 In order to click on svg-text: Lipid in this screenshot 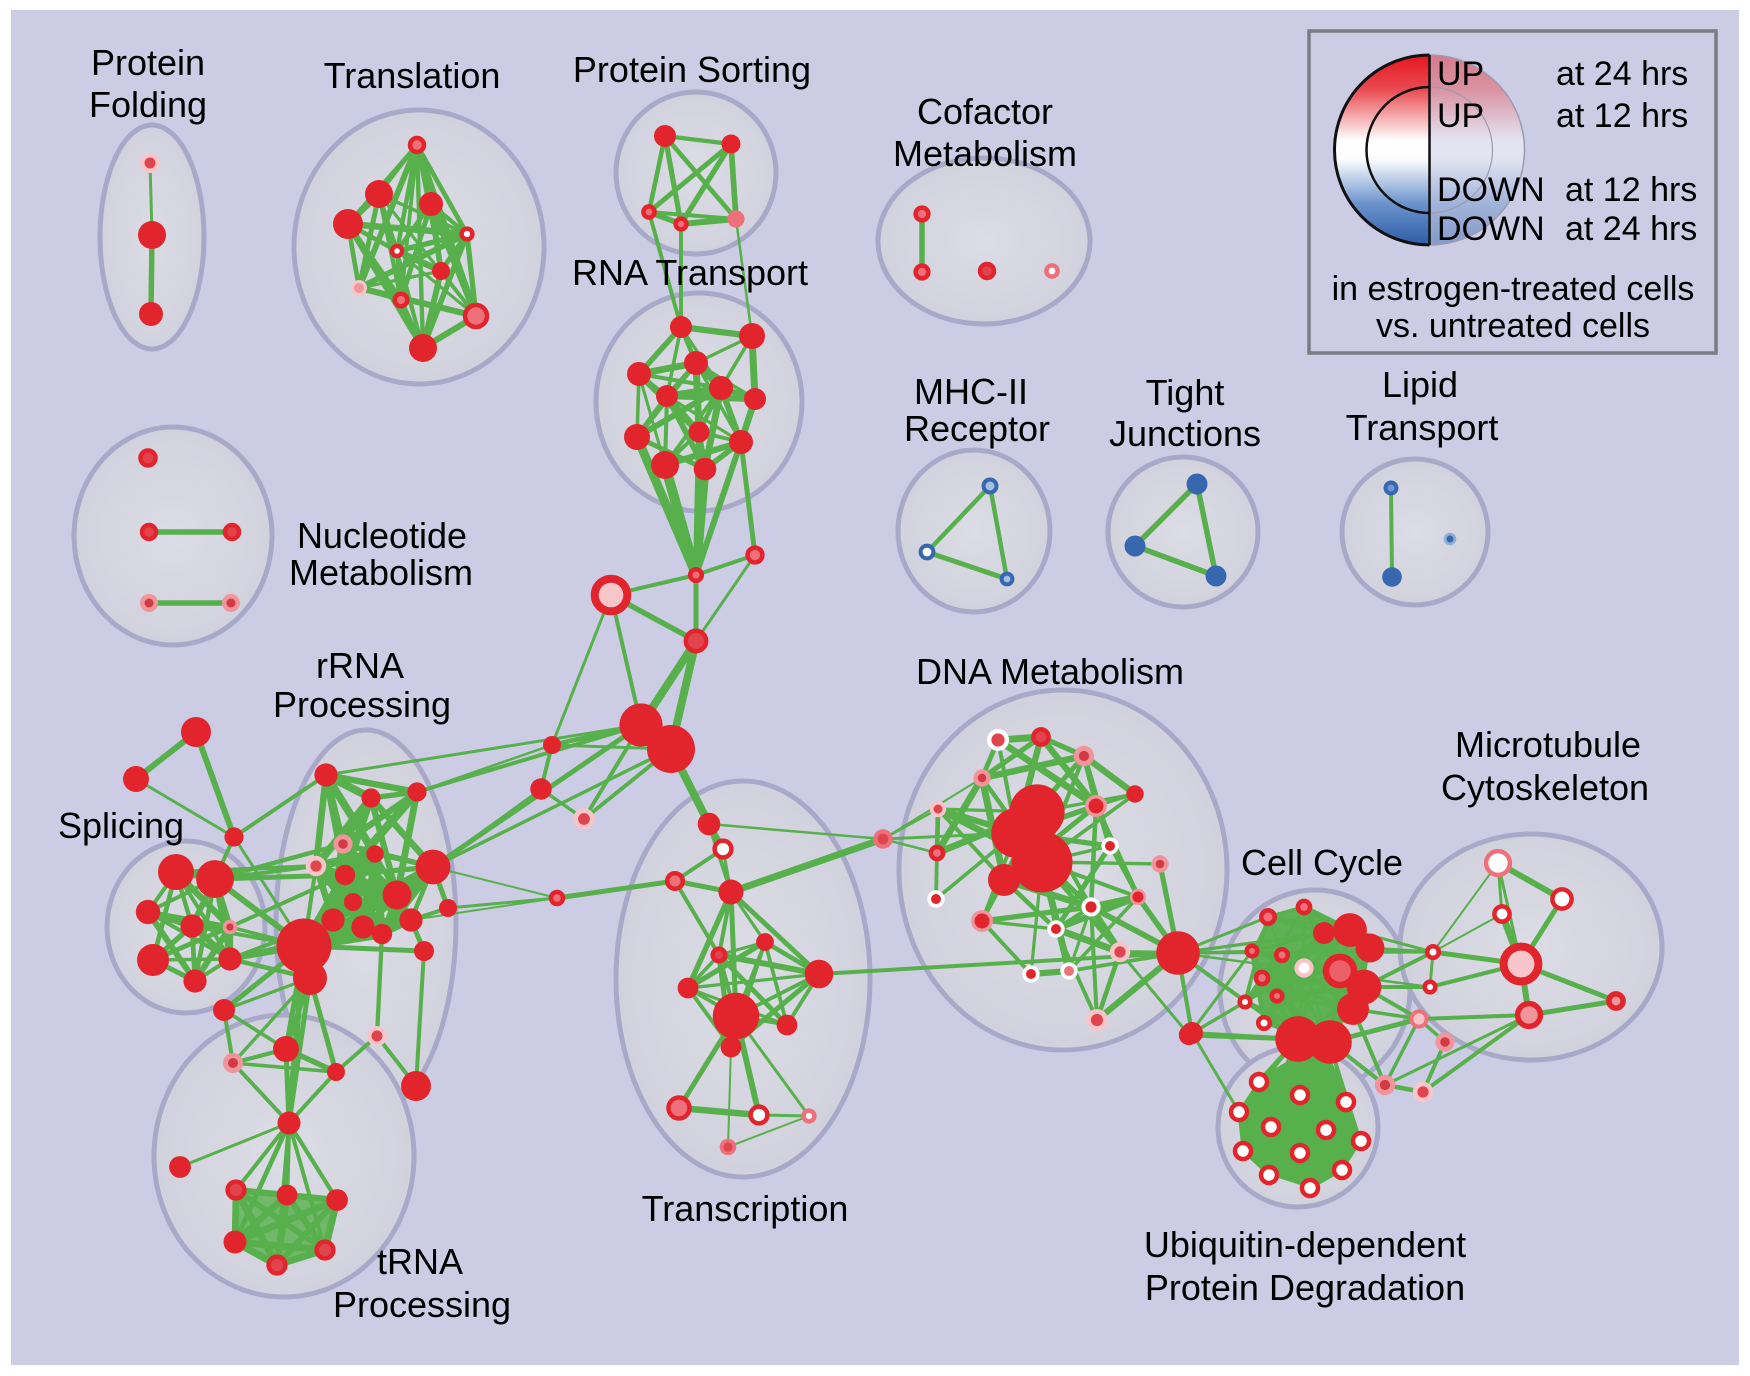, I will do `click(1420, 384)`.